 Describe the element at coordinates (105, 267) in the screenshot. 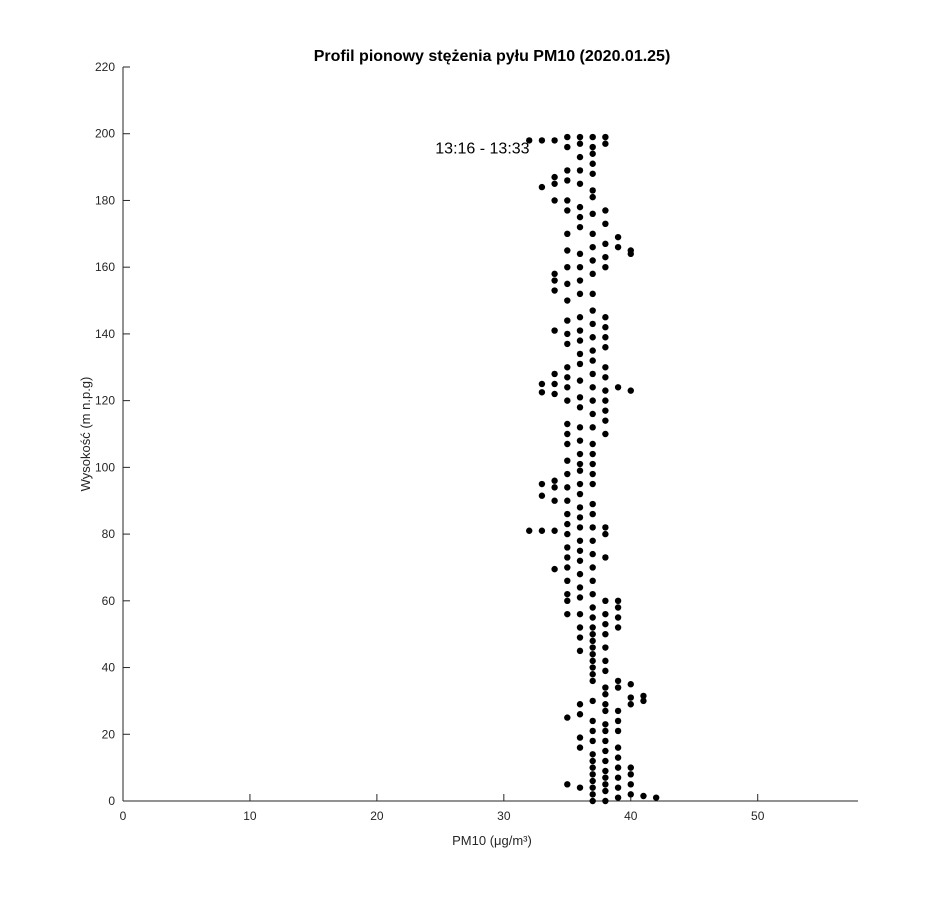

I see `y-tick-label: 160` at that location.